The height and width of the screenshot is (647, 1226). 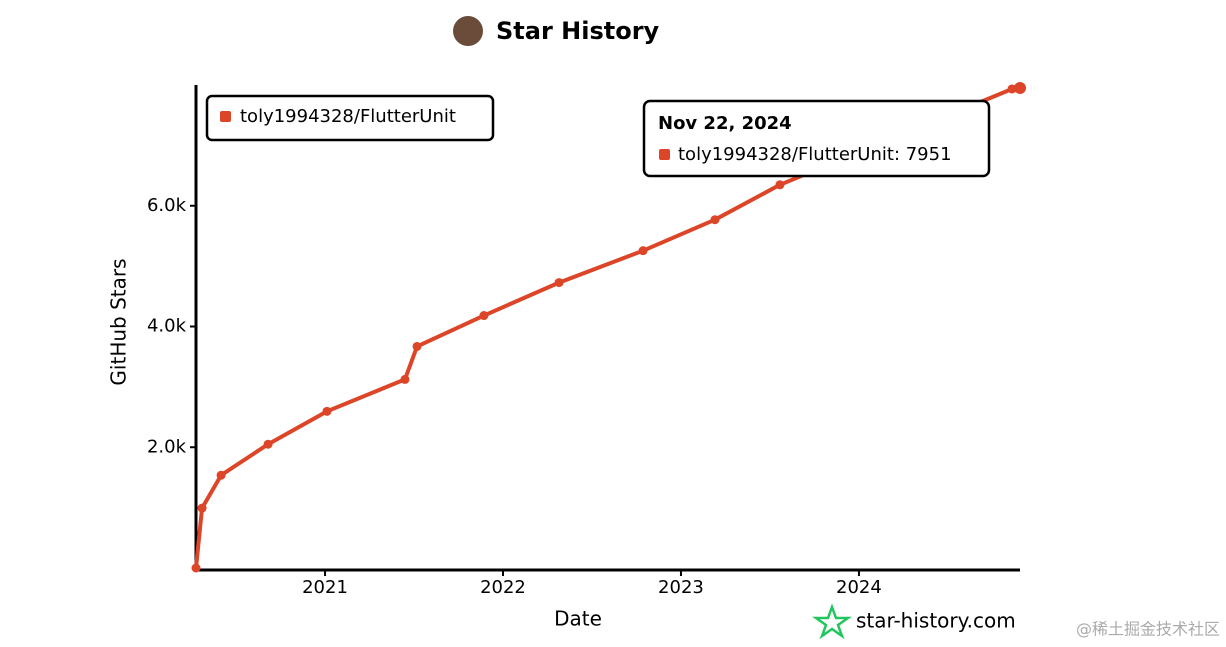 I want to click on x-tick-label: 2024, so click(x=859, y=587).